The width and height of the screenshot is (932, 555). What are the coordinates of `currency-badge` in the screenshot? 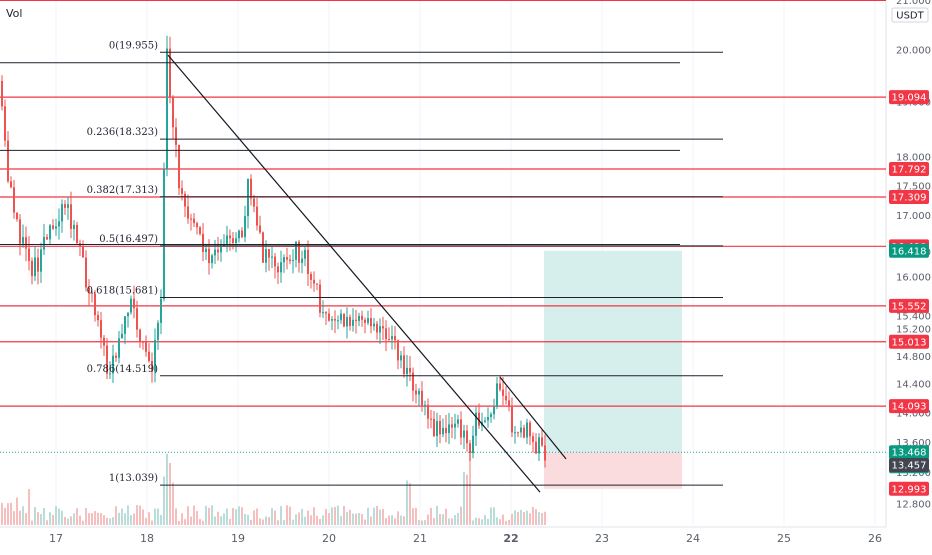 It's located at (910, 15).